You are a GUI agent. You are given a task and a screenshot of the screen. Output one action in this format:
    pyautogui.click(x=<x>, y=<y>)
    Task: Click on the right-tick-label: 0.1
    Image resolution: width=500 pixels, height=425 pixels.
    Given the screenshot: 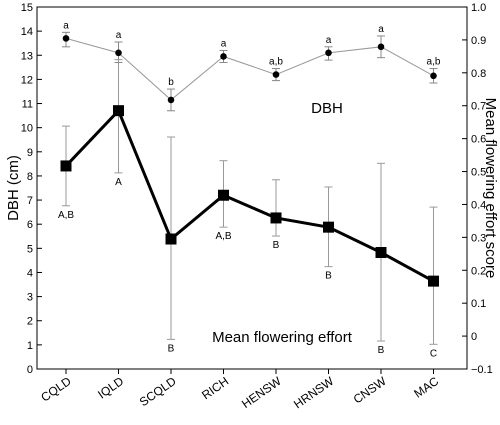 What is the action you would take?
    pyautogui.click(x=478, y=304)
    